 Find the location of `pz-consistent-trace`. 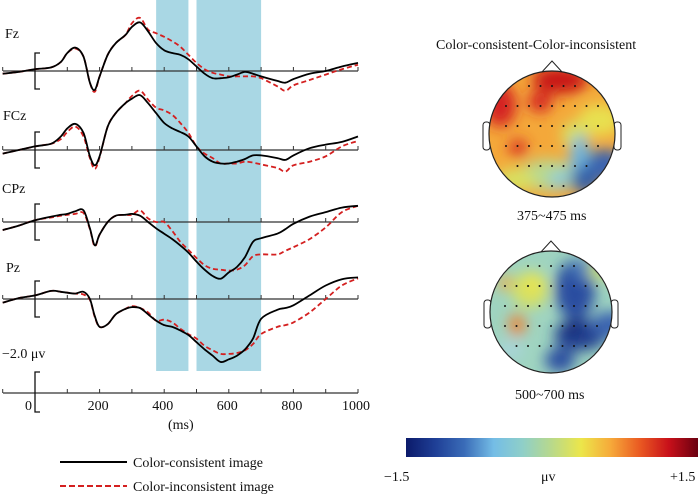

pz-consistent-trace is located at coordinates (180, 319).